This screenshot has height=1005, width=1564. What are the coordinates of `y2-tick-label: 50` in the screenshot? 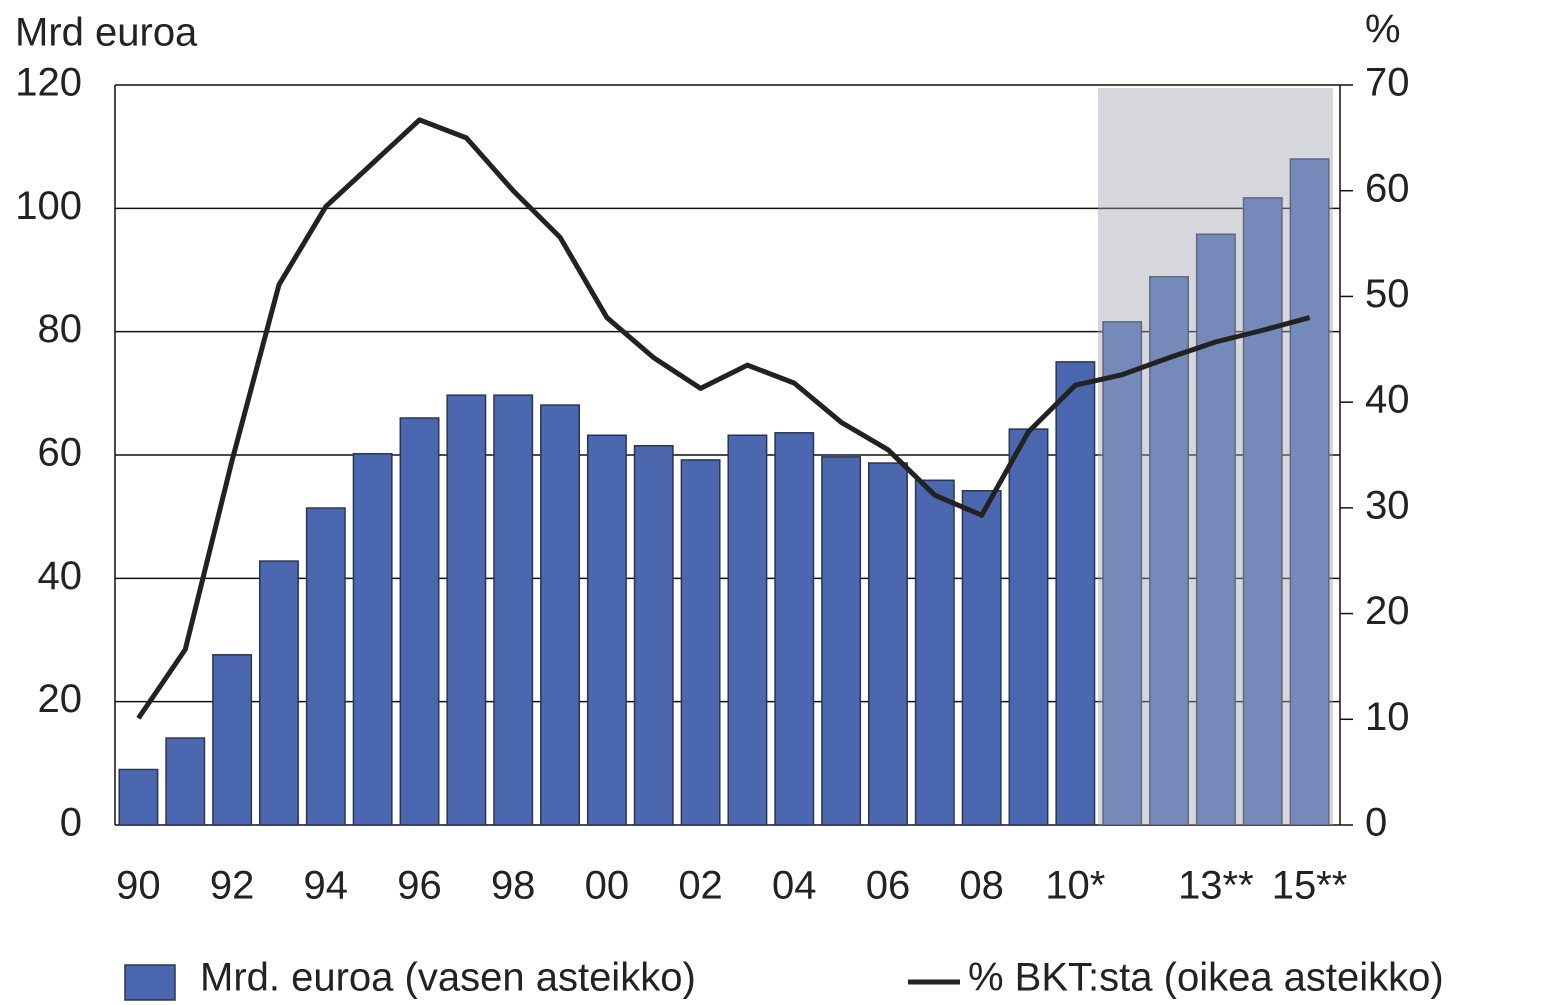 It's located at (1387, 294).